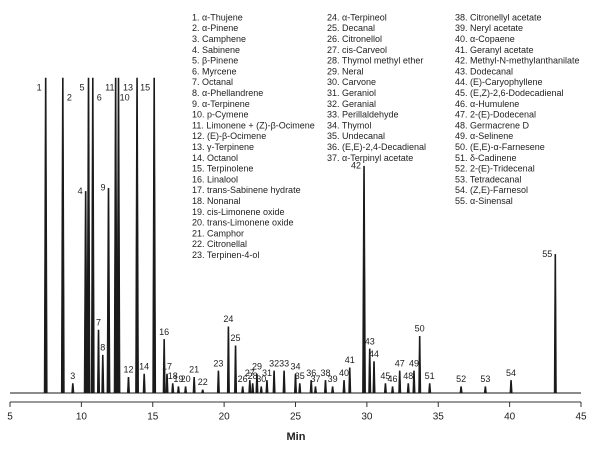 Image resolution: width=593 pixels, height=450 pixels. I want to click on peak-label: 32, so click(274, 363).